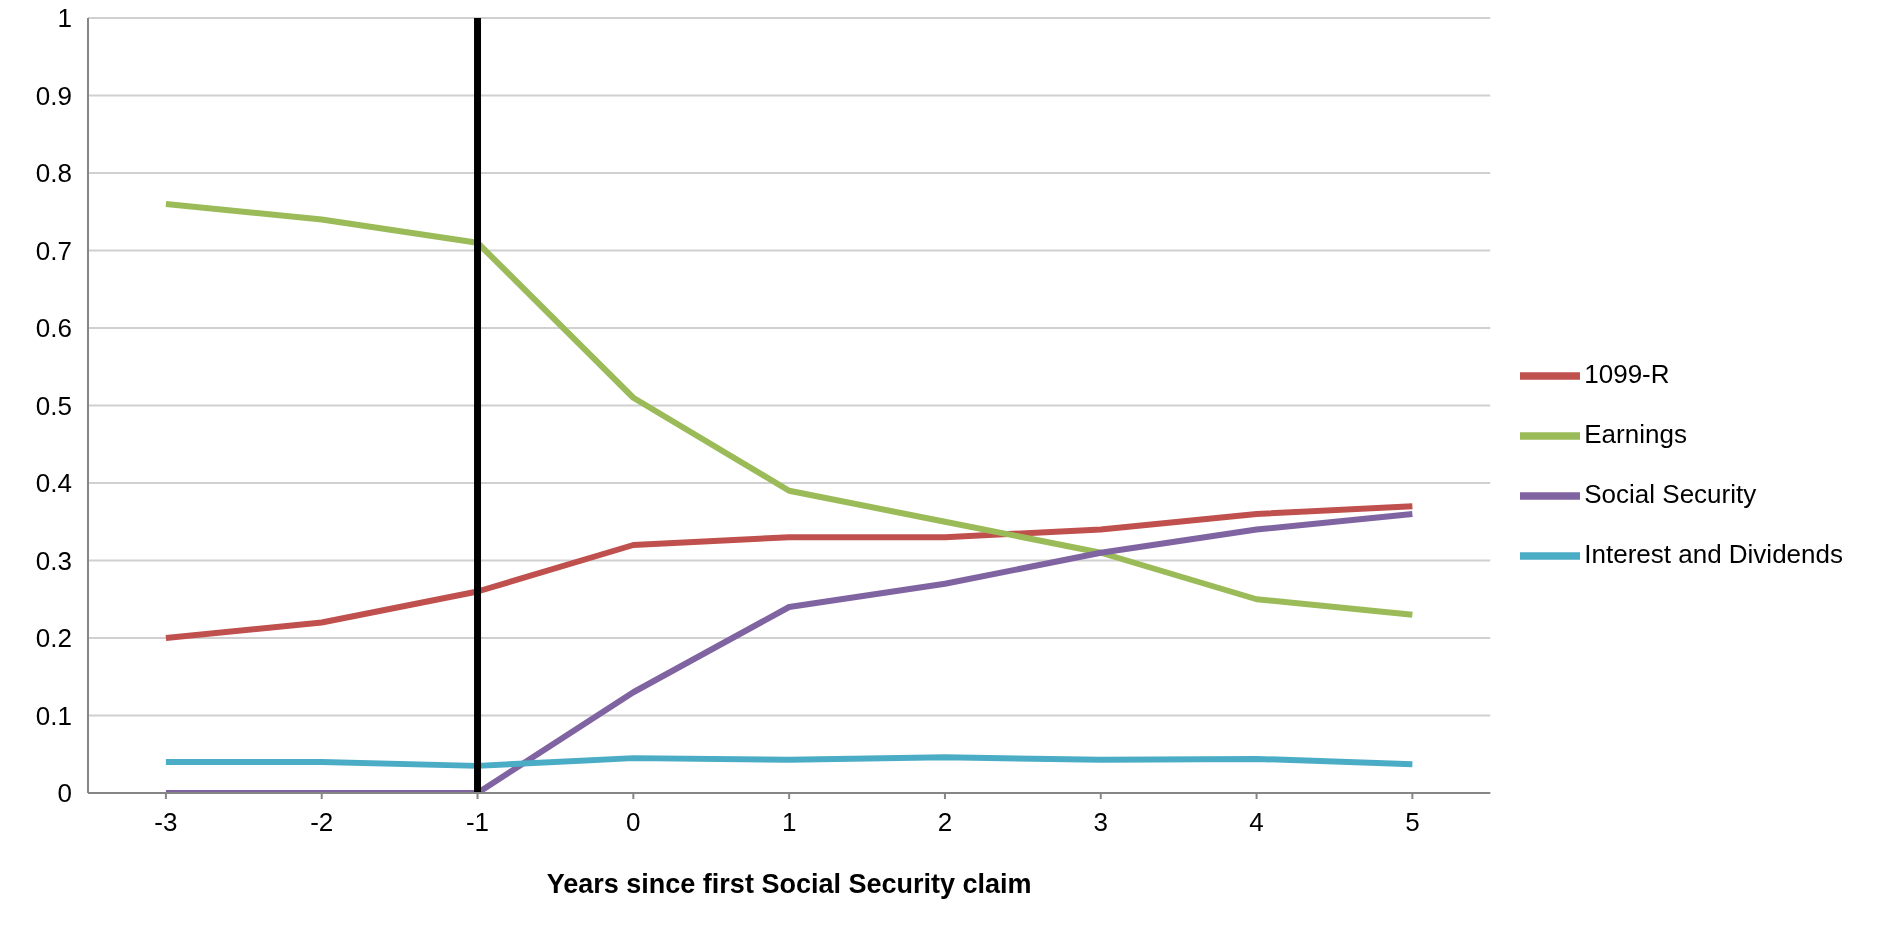  I want to click on x-tick-label: 1, so click(789, 822).